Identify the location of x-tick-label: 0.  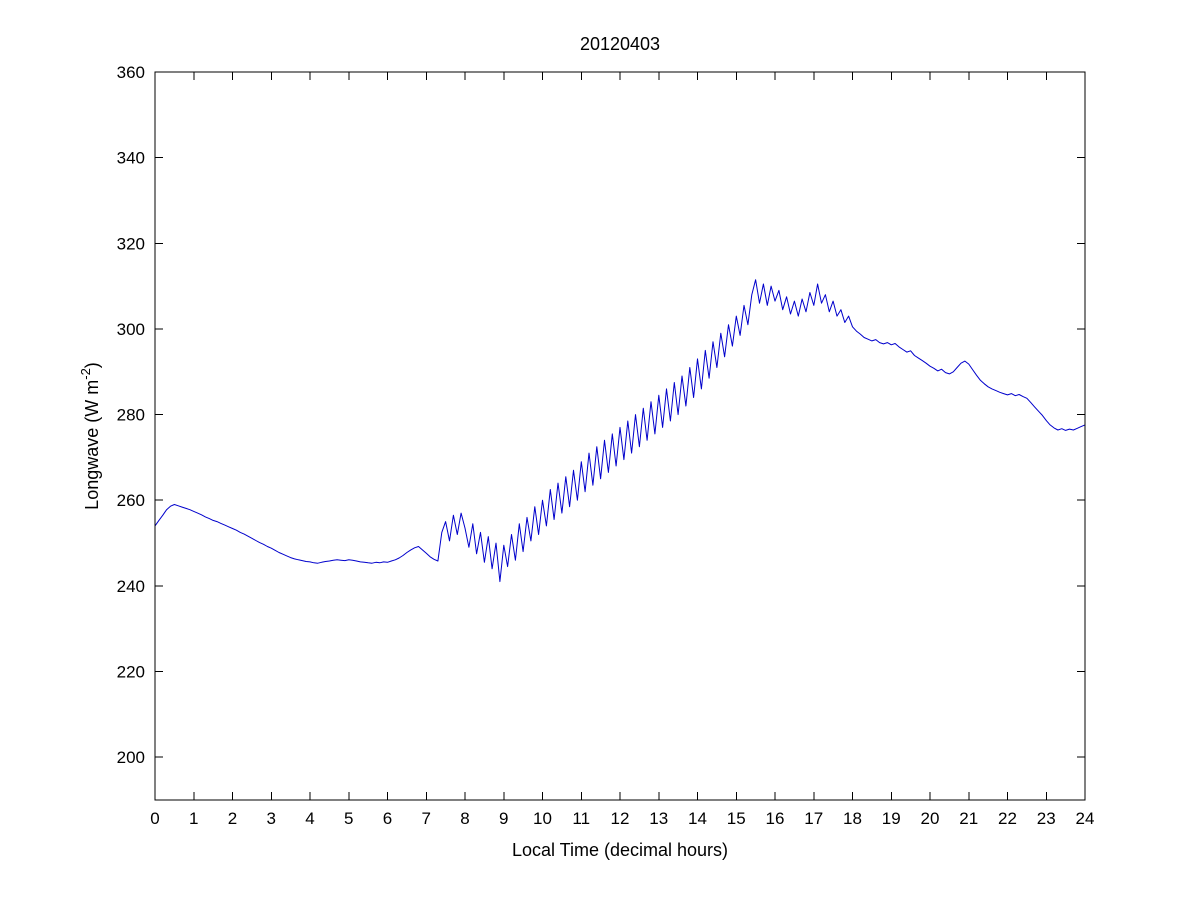
(154, 818).